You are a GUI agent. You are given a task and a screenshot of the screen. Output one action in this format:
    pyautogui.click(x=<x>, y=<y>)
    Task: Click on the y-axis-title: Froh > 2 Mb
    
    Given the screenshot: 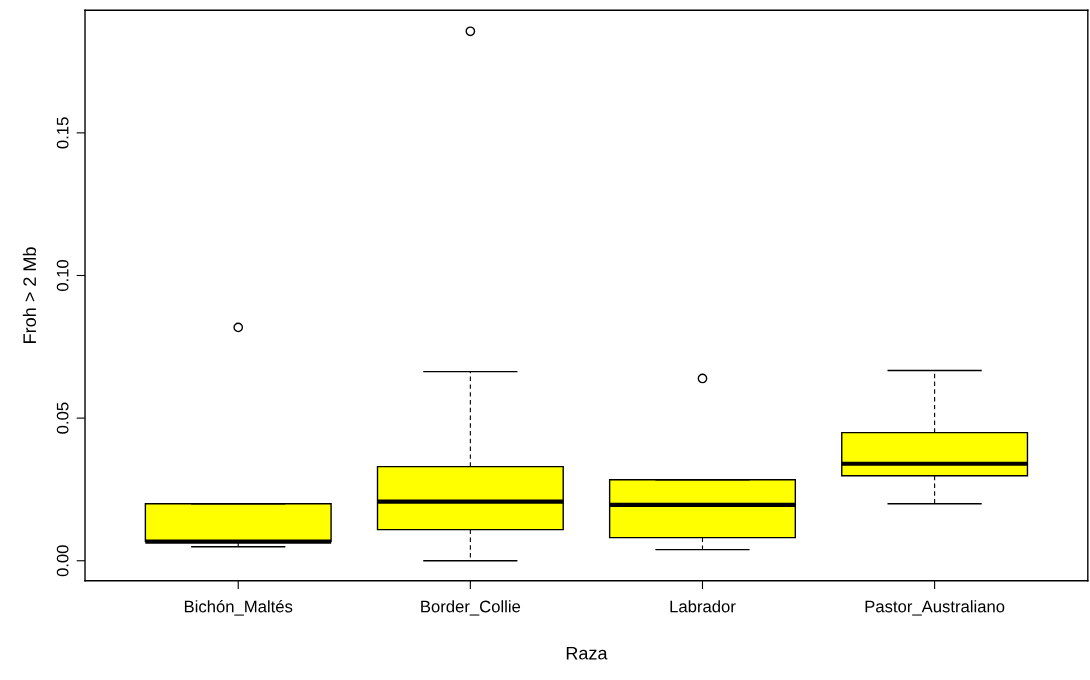 What is the action you would take?
    pyautogui.click(x=29, y=295)
    